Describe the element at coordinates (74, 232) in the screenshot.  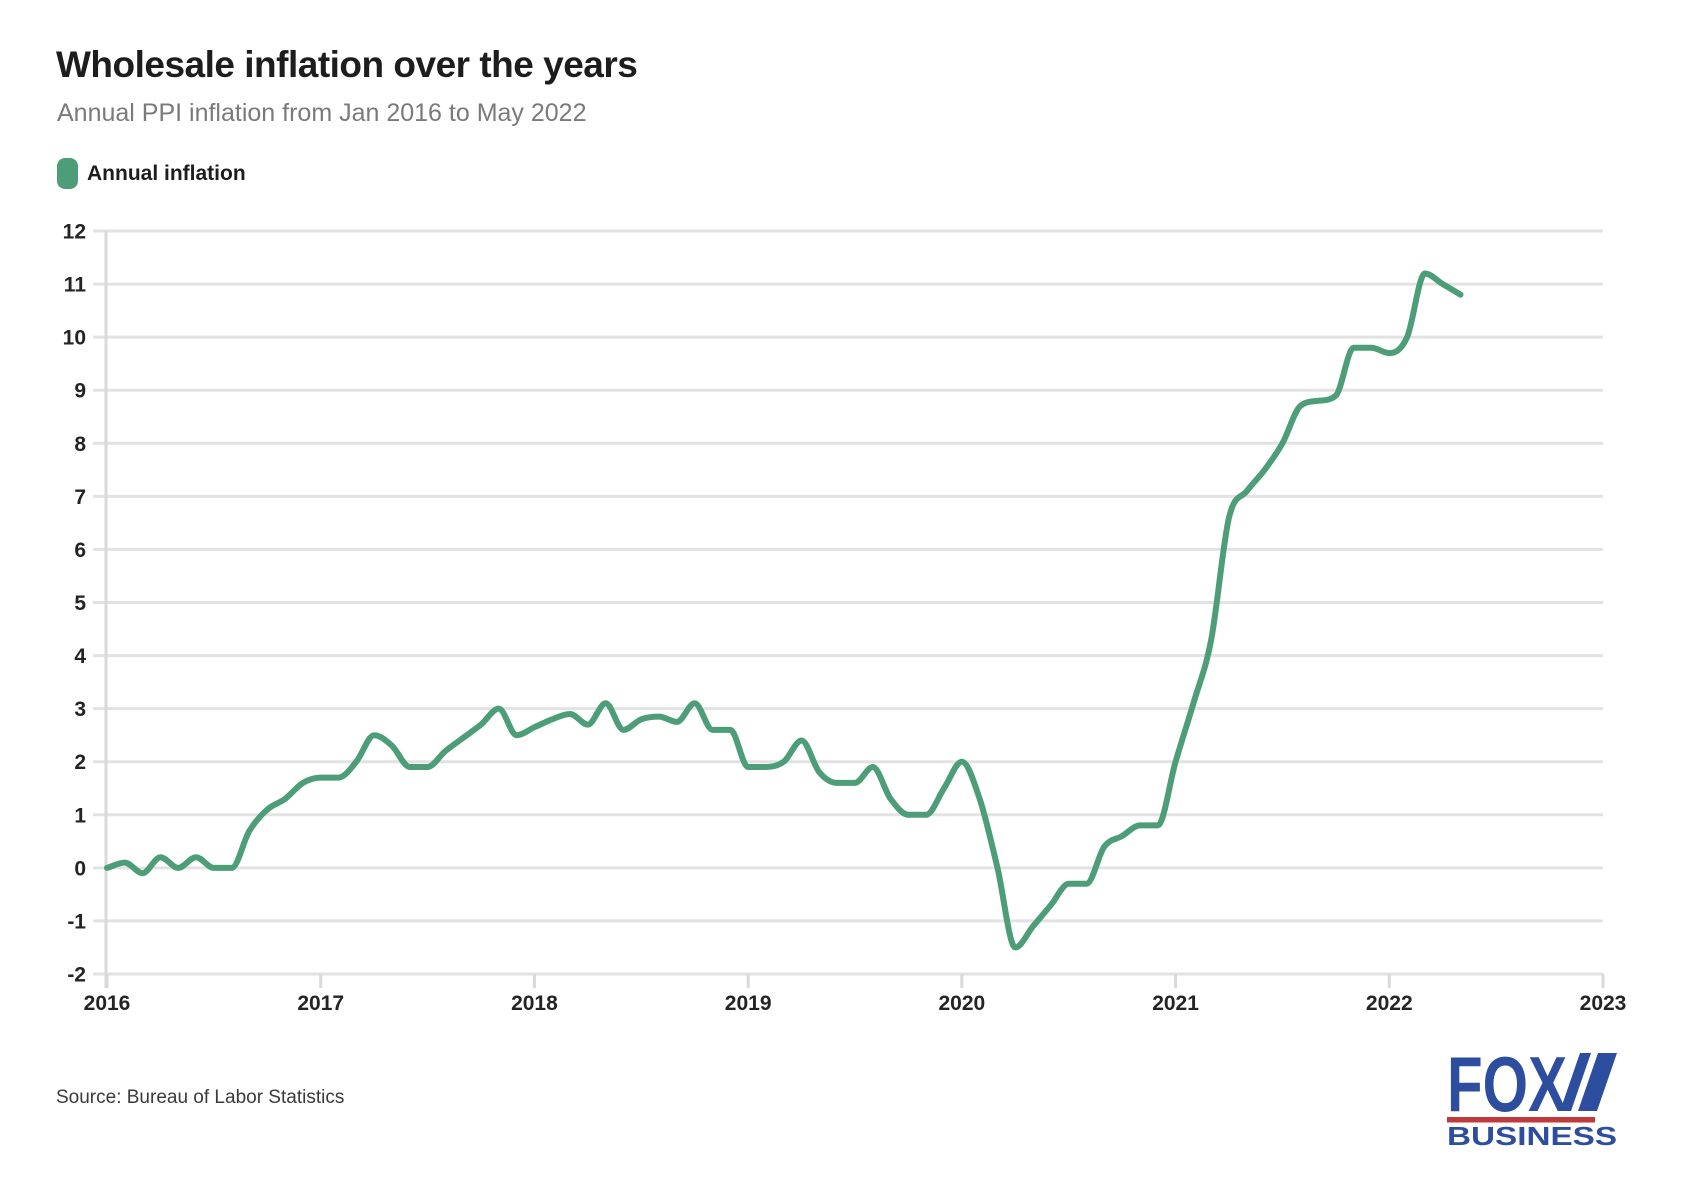
I see `y-tick-label-12: 12` at that location.